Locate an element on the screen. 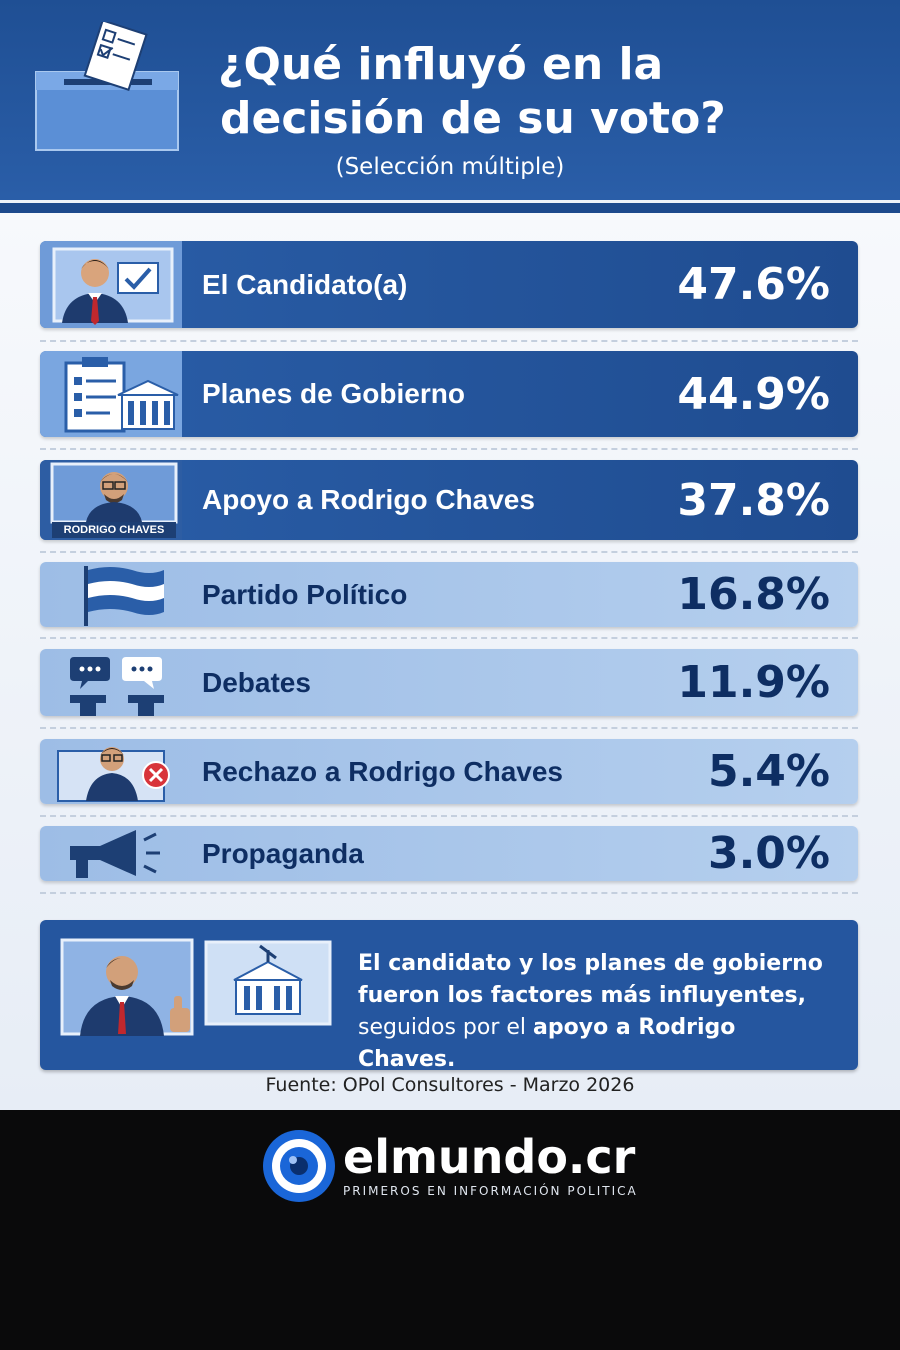 The image size is (900, 1350). candidate-icon is located at coordinates (111, 284).